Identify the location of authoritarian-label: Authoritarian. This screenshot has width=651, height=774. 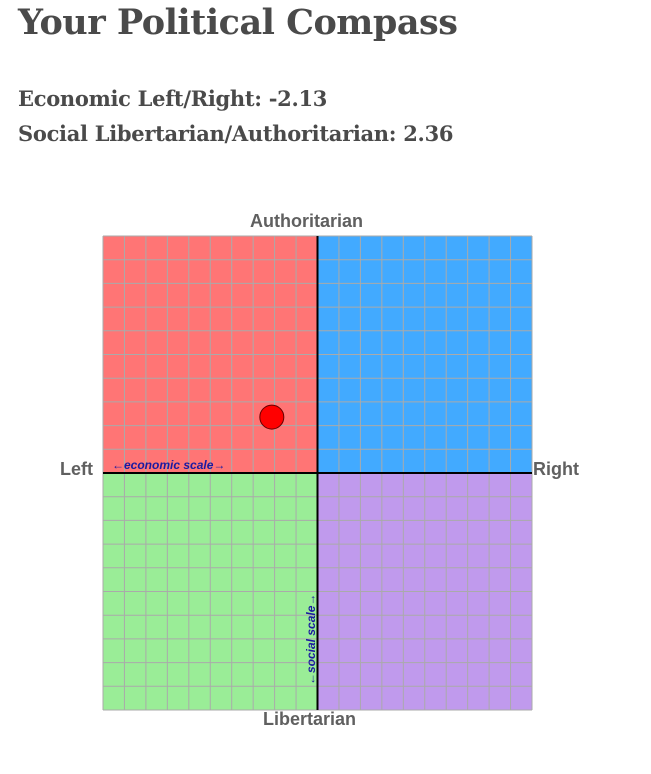
(307, 221).